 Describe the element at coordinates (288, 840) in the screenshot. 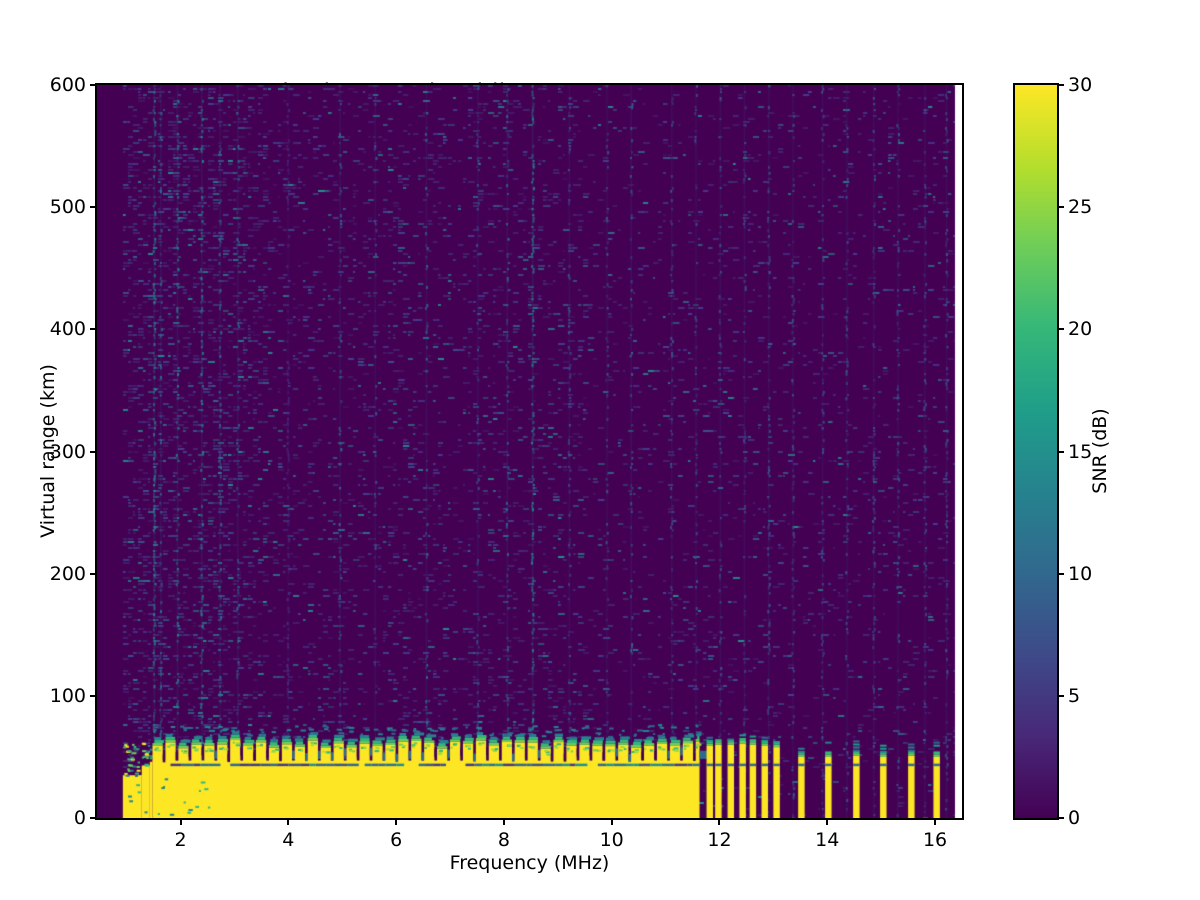

I see `x-tick-label: 4` at that location.